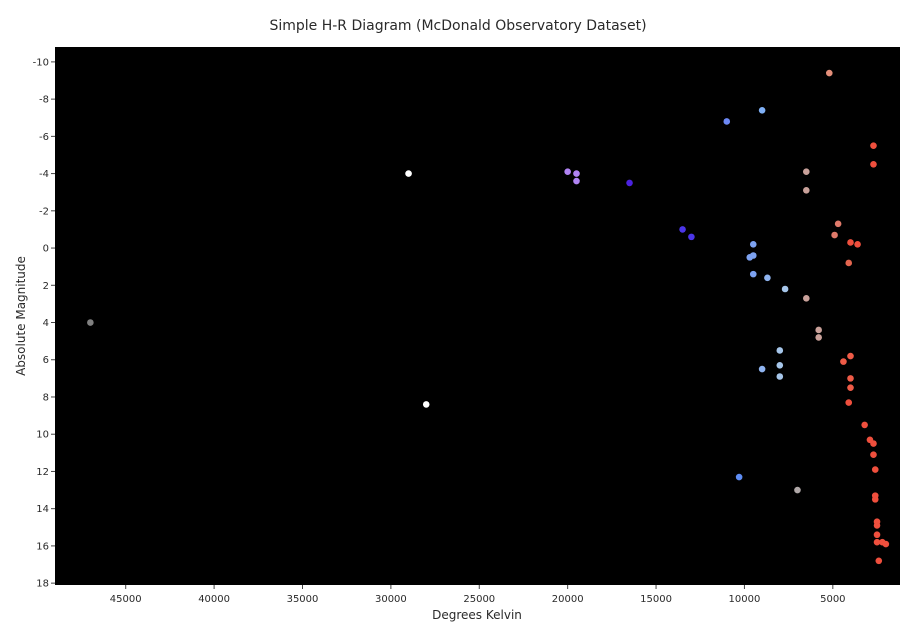 The width and height of the screenshot is (915, 632). I want to click on y-tick-label: -10, so click(41, 62).